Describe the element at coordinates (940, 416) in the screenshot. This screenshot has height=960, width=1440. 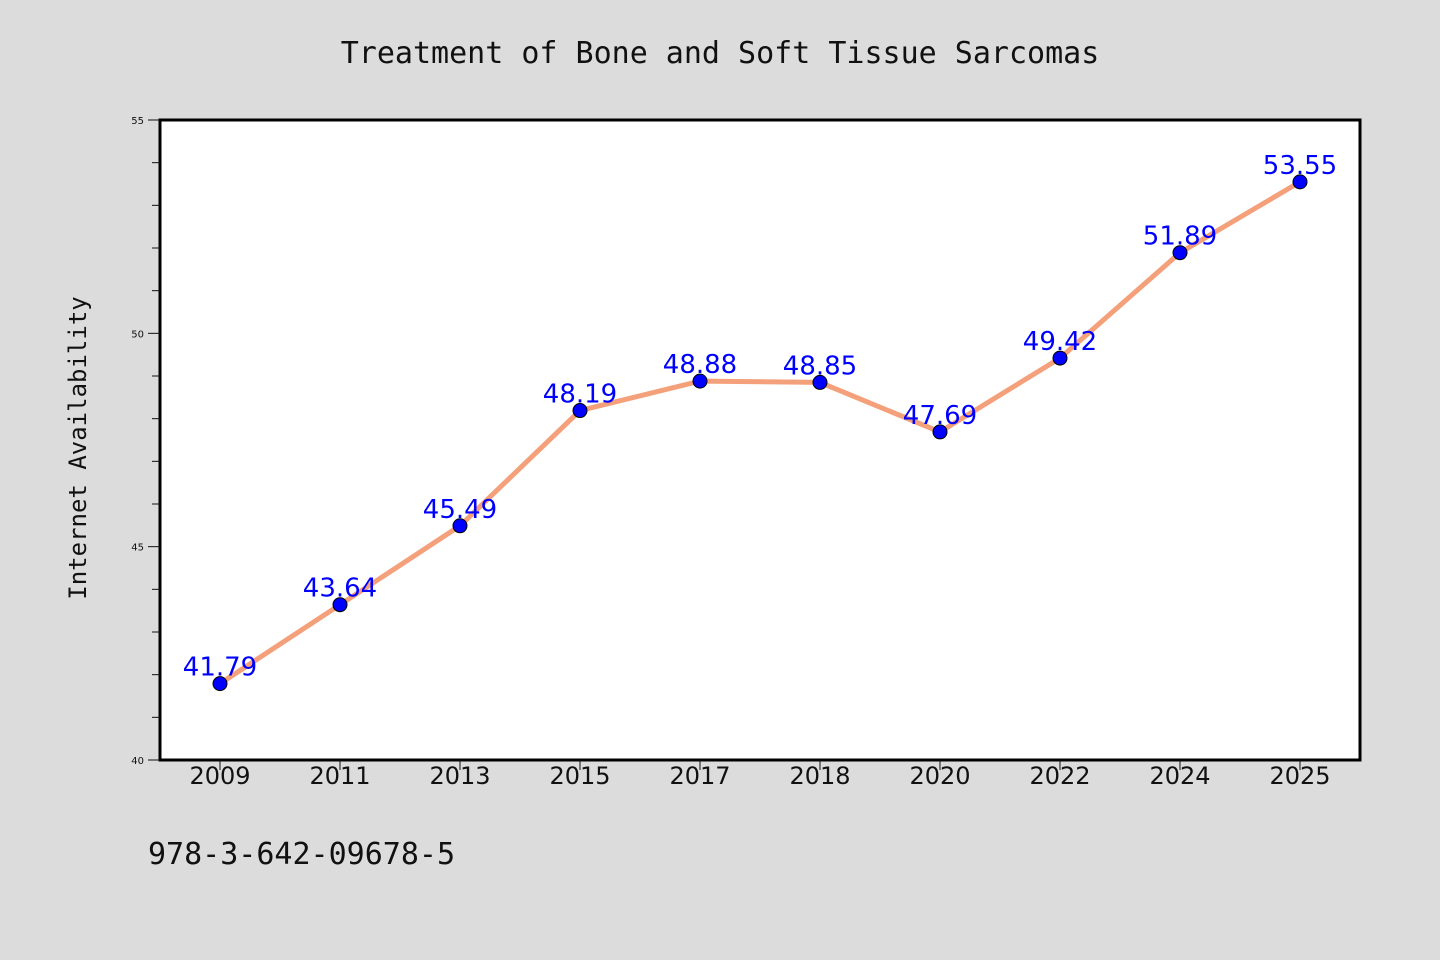
I see `data-label: 47.69` at that location.